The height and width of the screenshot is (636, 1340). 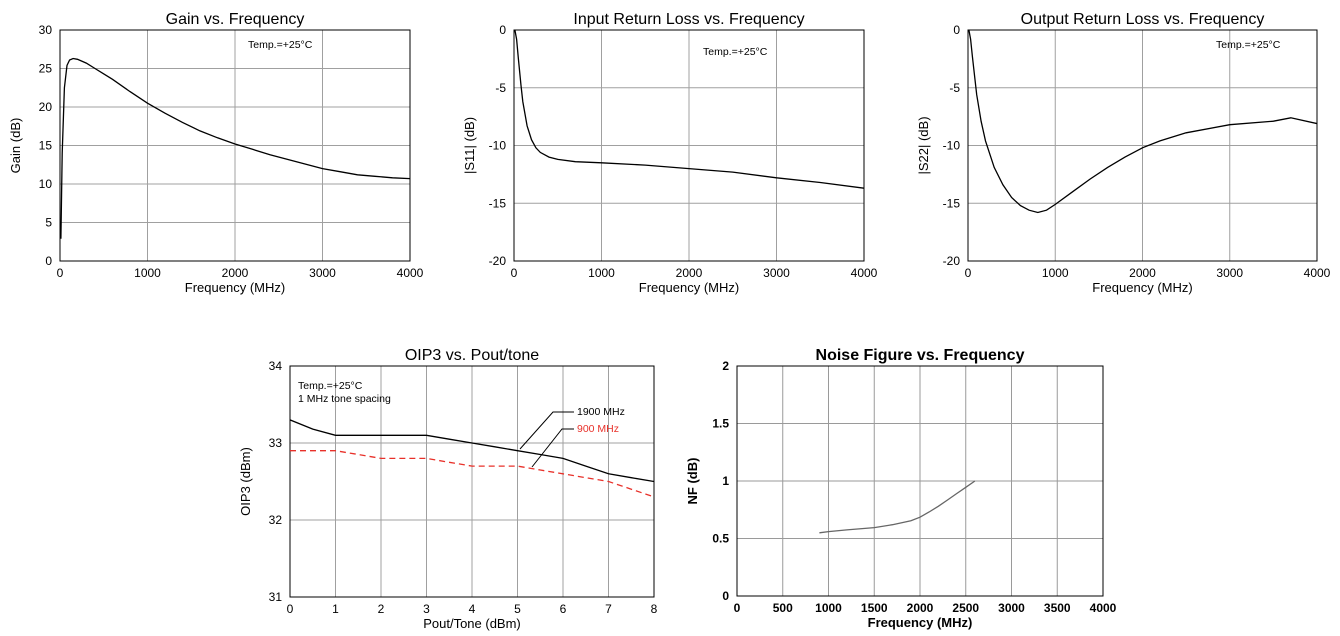 I want to click on series-line-900-mhz, so click(x=472, y=474).